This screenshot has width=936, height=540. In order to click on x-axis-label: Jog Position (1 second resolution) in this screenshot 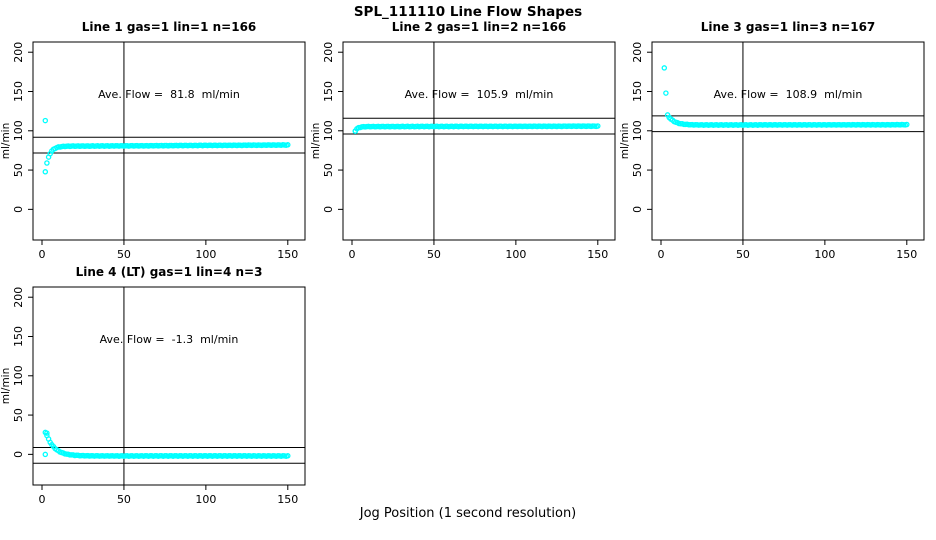, I will do `click(468, 513)`.